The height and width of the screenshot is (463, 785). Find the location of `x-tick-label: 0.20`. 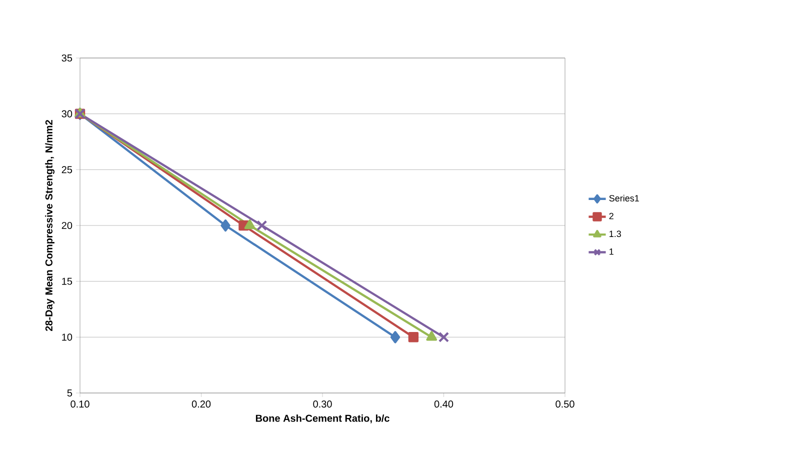

x-tick-label: 0.20 is located at coordinates (201, 404).